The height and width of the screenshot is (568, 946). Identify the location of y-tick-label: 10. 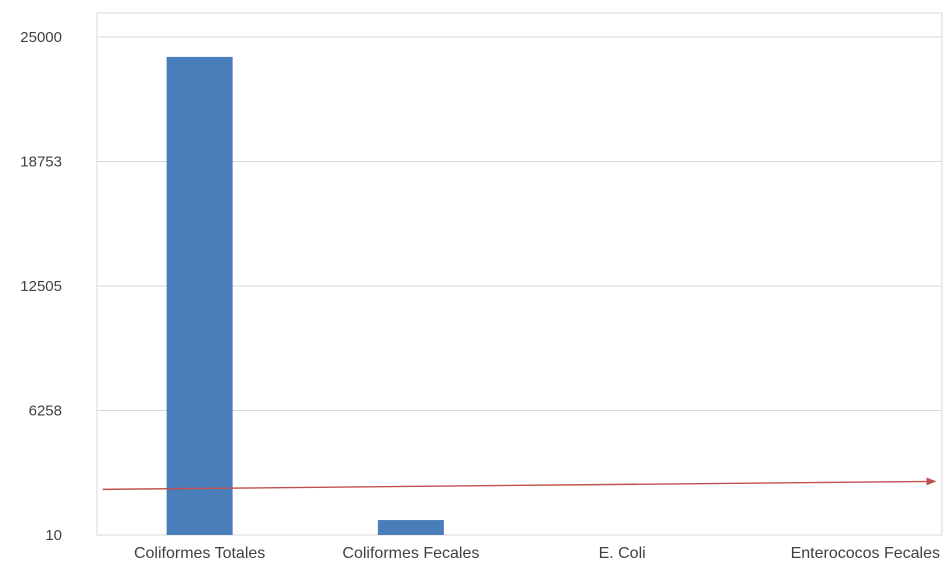
(53, 535).